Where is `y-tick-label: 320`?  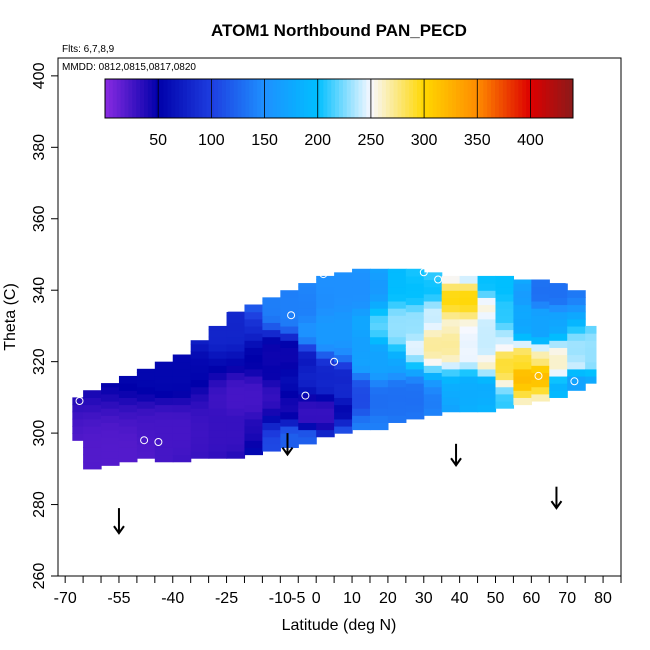 y-tick-label: 320 is located at coordinates (39, 361).